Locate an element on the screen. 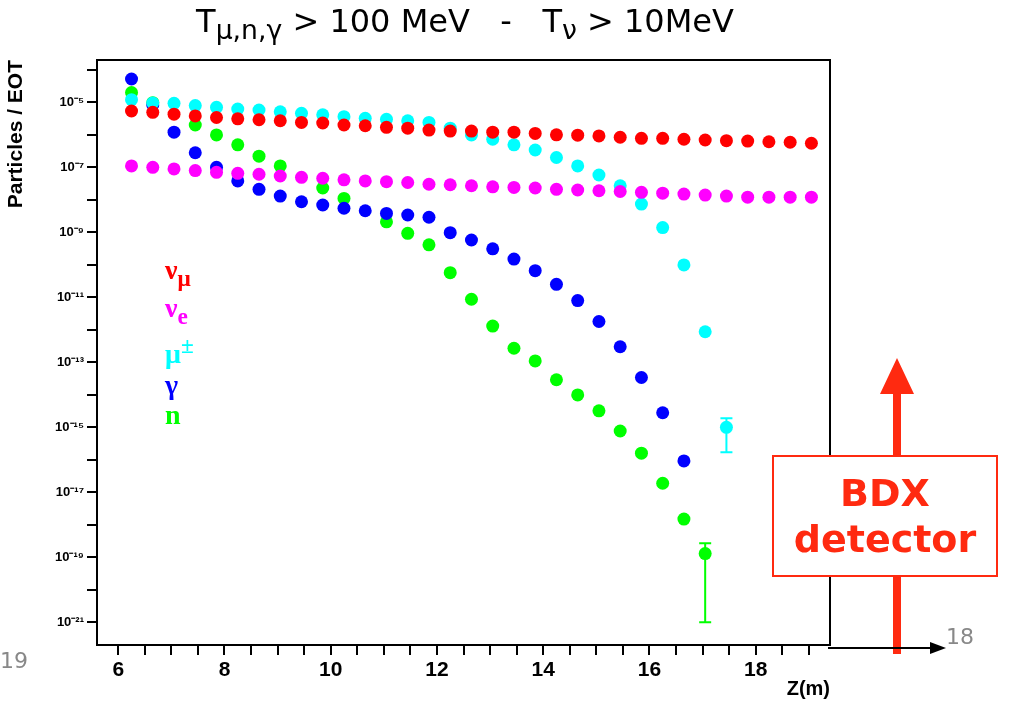  text: 18 is located at coordinates (960, 636).